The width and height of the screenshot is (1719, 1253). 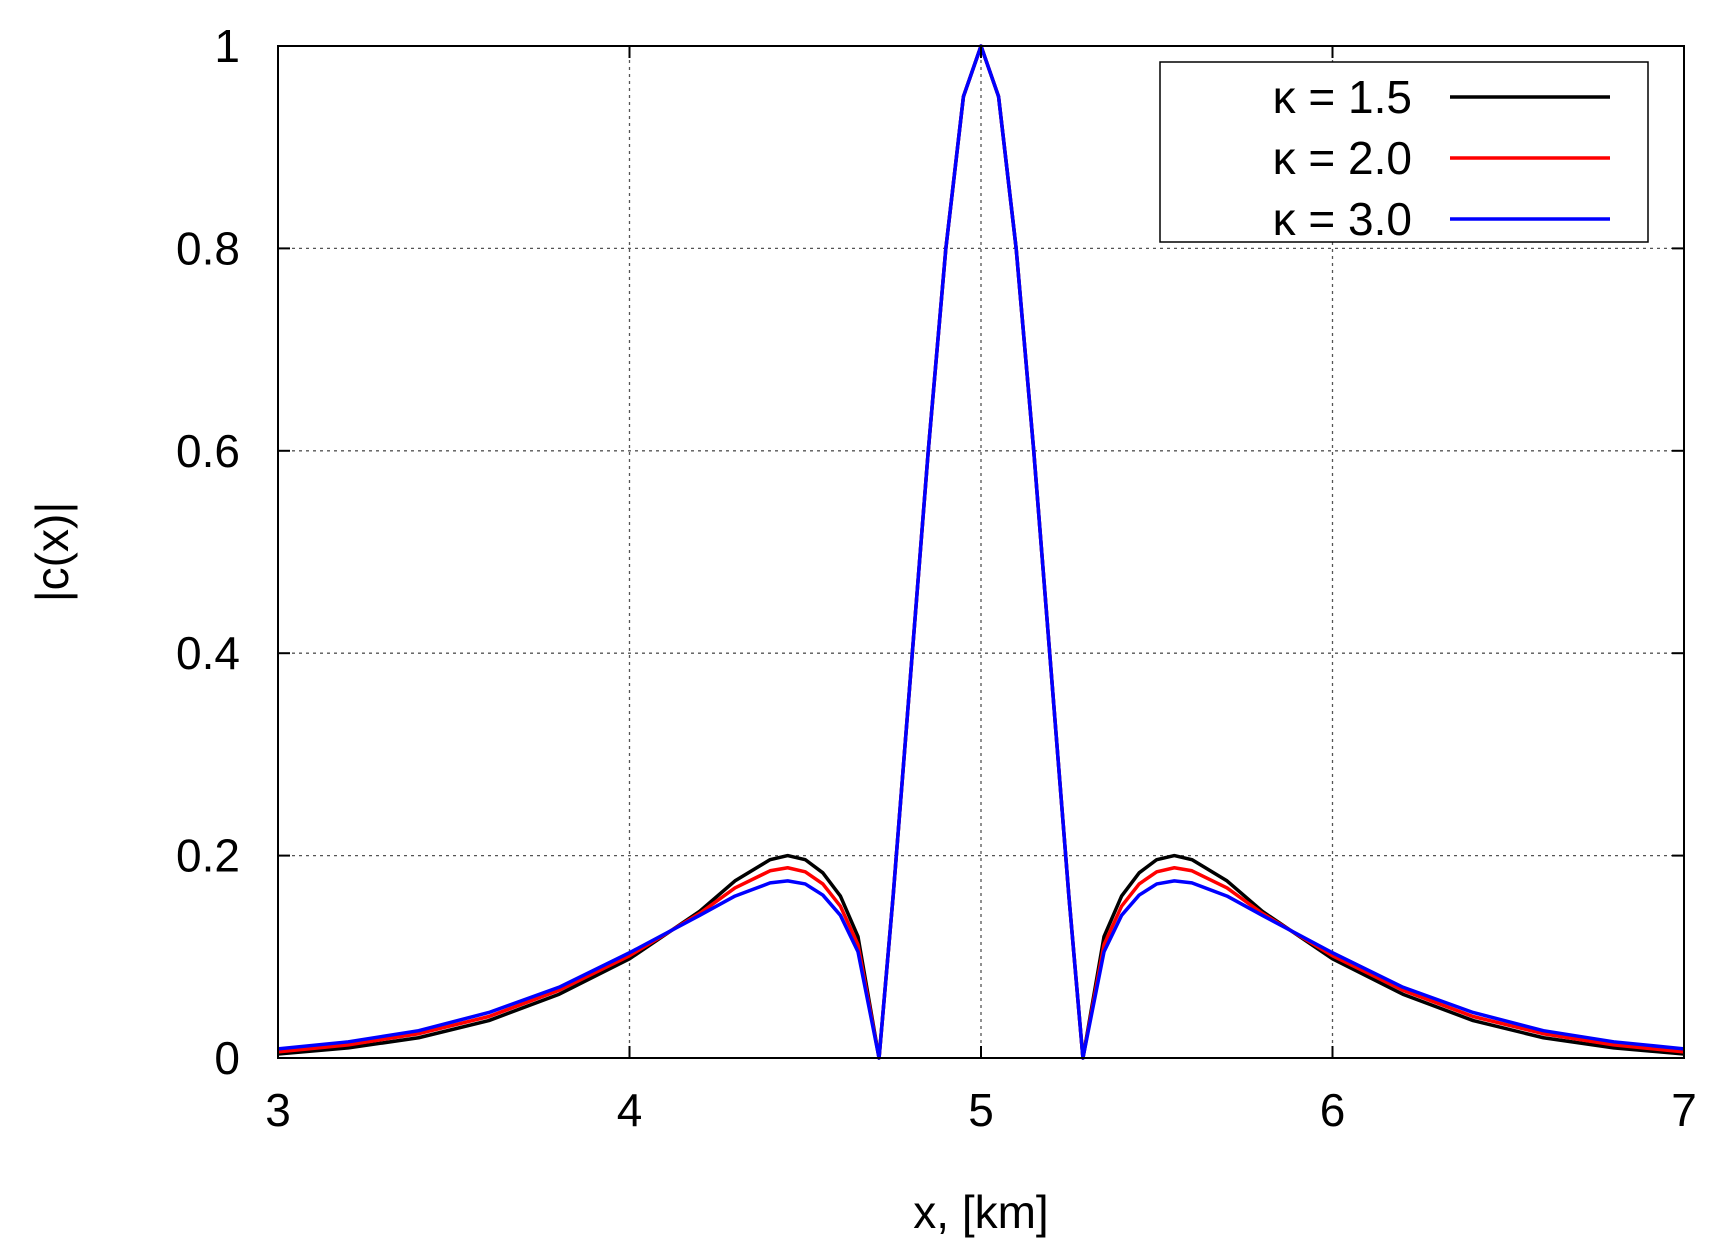 What do you see at coordinates (227, 1058) in the screenshot?
I see `y-tick-label: 0` at bounding box center [227, 1058].